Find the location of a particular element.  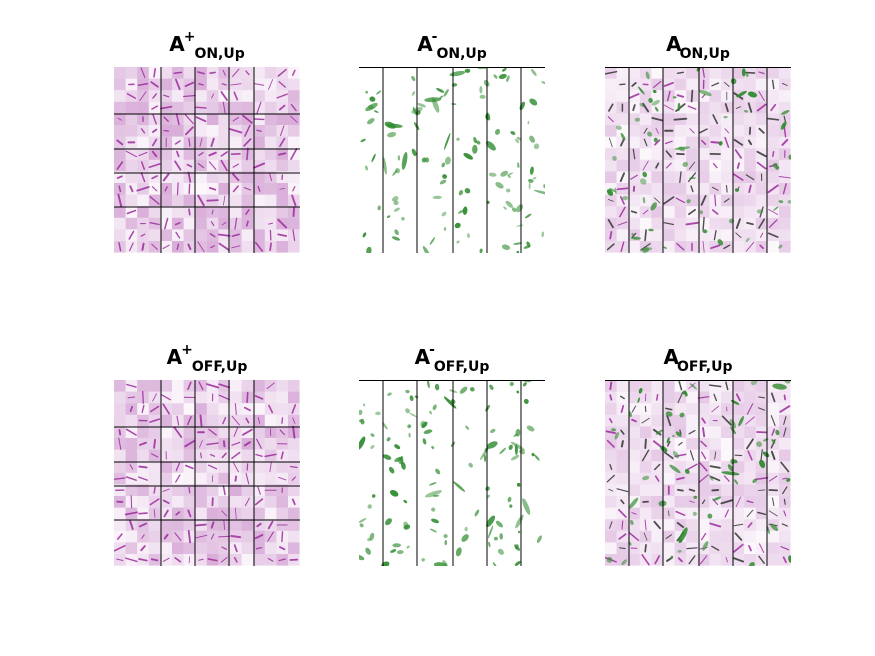

panel-title: AON,Up is located at coordinates (698, 45).